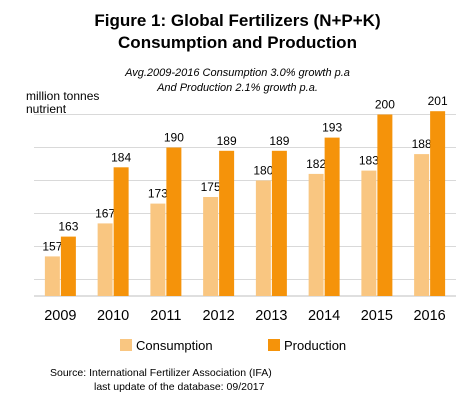  I want to click on x-tick-label: 2012, so click(218, 316).